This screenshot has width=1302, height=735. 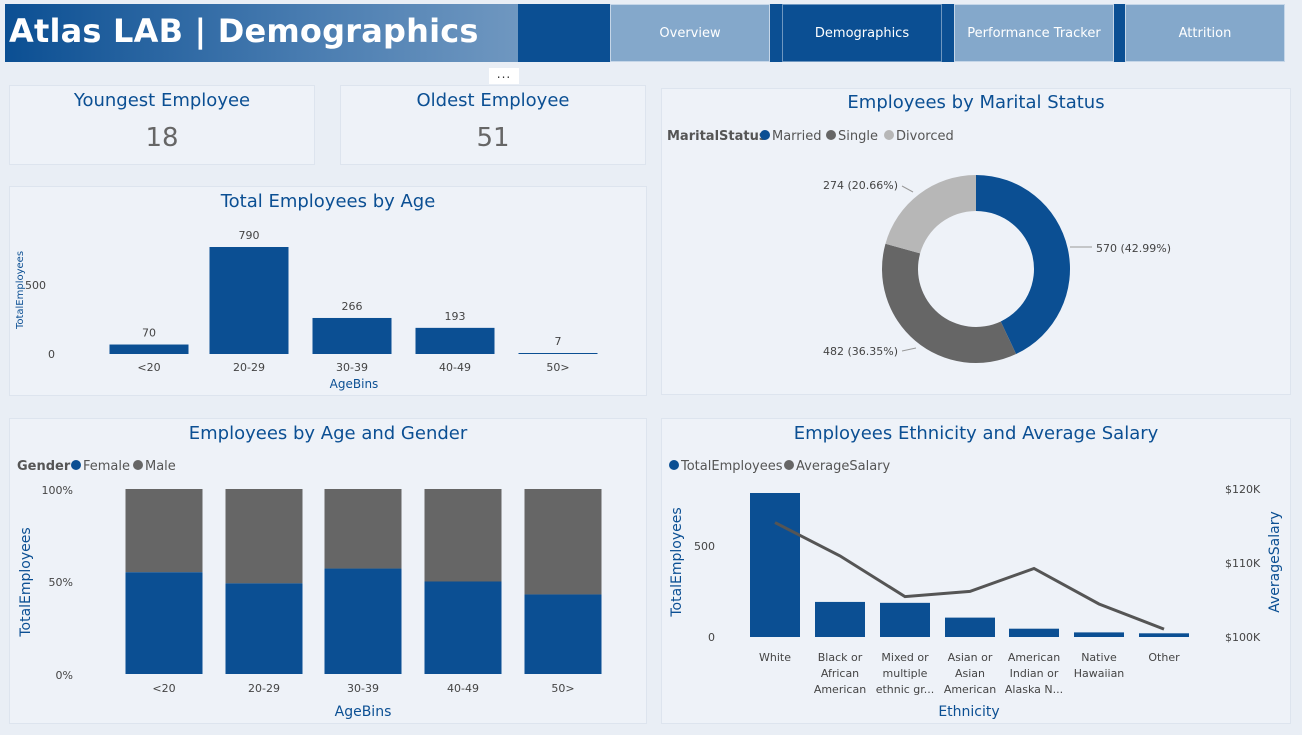 What do you see at coordinates (968, 712) in the screenshot?
I see `x-axis-label: Ethnicity` at bounding box center [968, 712].